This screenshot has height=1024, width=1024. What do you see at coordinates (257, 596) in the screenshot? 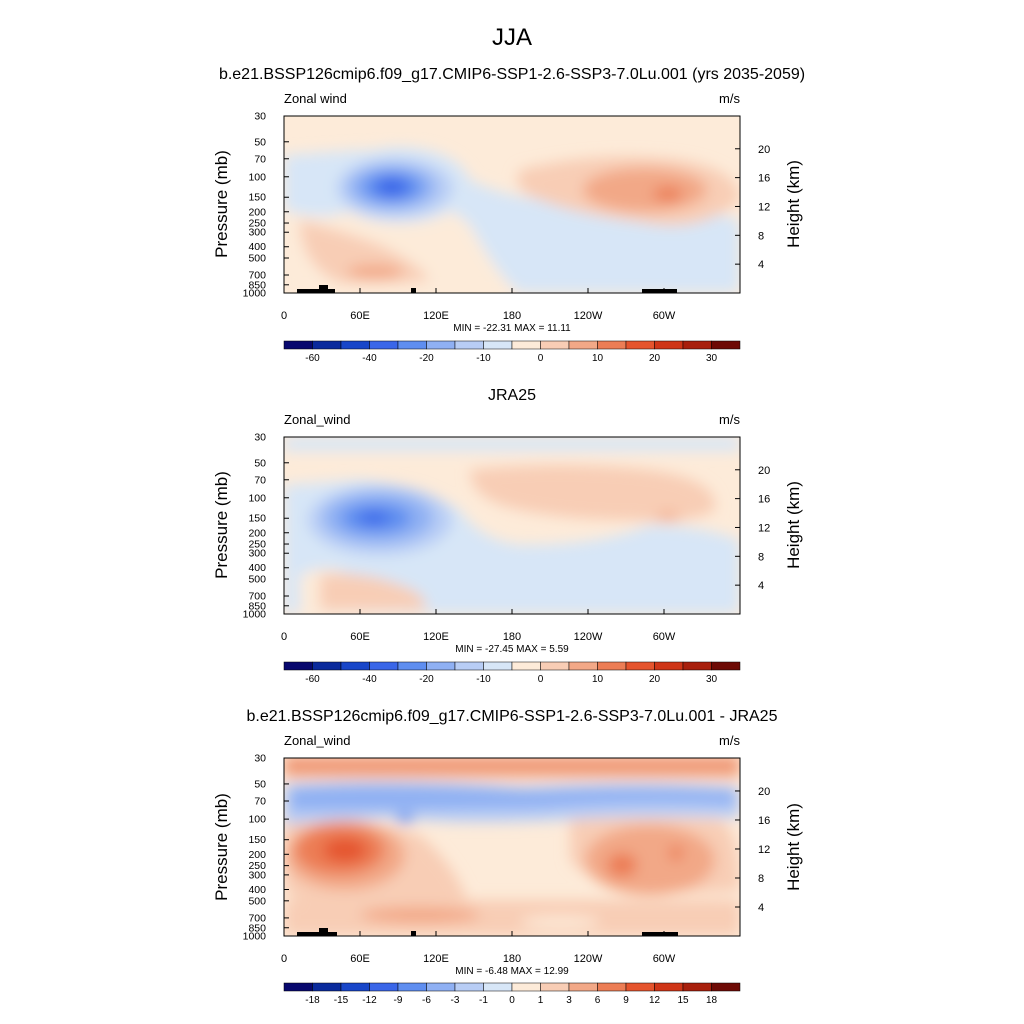
I see `pressure-tick-label: 700` at bounding box center [257, 596].